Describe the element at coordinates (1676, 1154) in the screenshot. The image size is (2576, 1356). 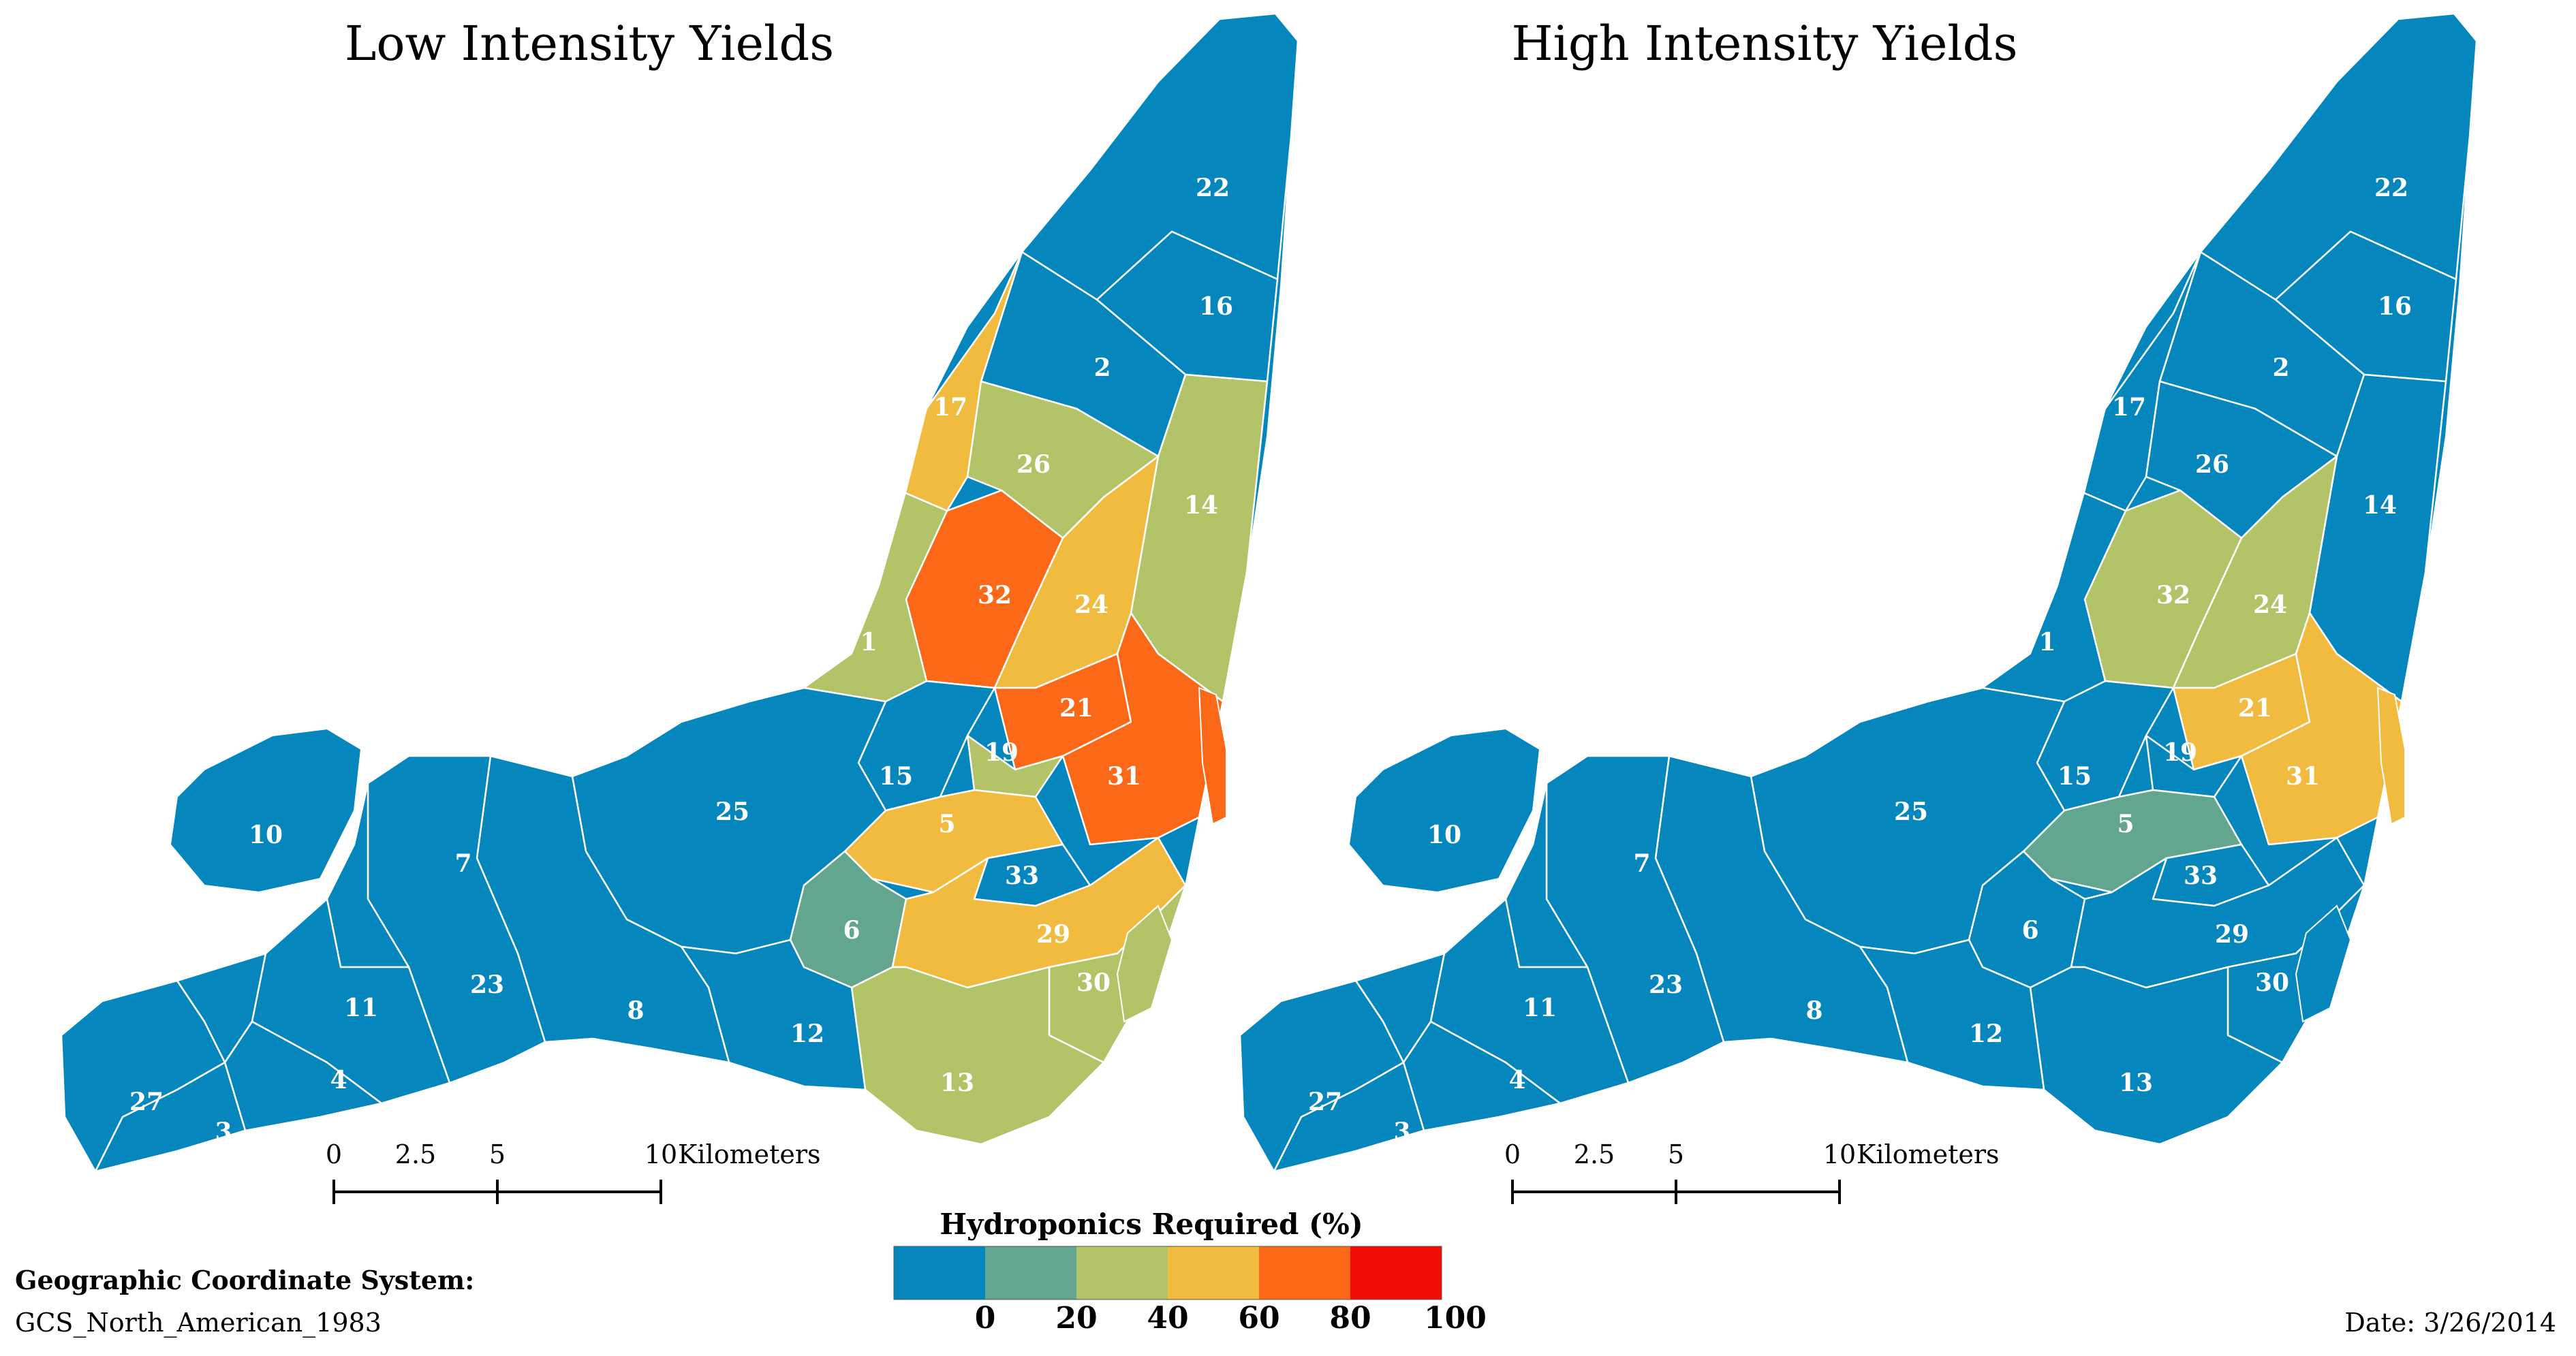
I see `scale-tick: 5` at that location.